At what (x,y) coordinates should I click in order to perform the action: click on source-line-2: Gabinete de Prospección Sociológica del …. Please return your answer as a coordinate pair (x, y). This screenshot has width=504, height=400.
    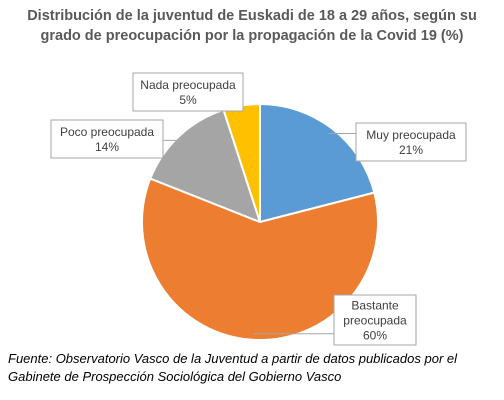
    Looking at the image, I should click on (175, 376).